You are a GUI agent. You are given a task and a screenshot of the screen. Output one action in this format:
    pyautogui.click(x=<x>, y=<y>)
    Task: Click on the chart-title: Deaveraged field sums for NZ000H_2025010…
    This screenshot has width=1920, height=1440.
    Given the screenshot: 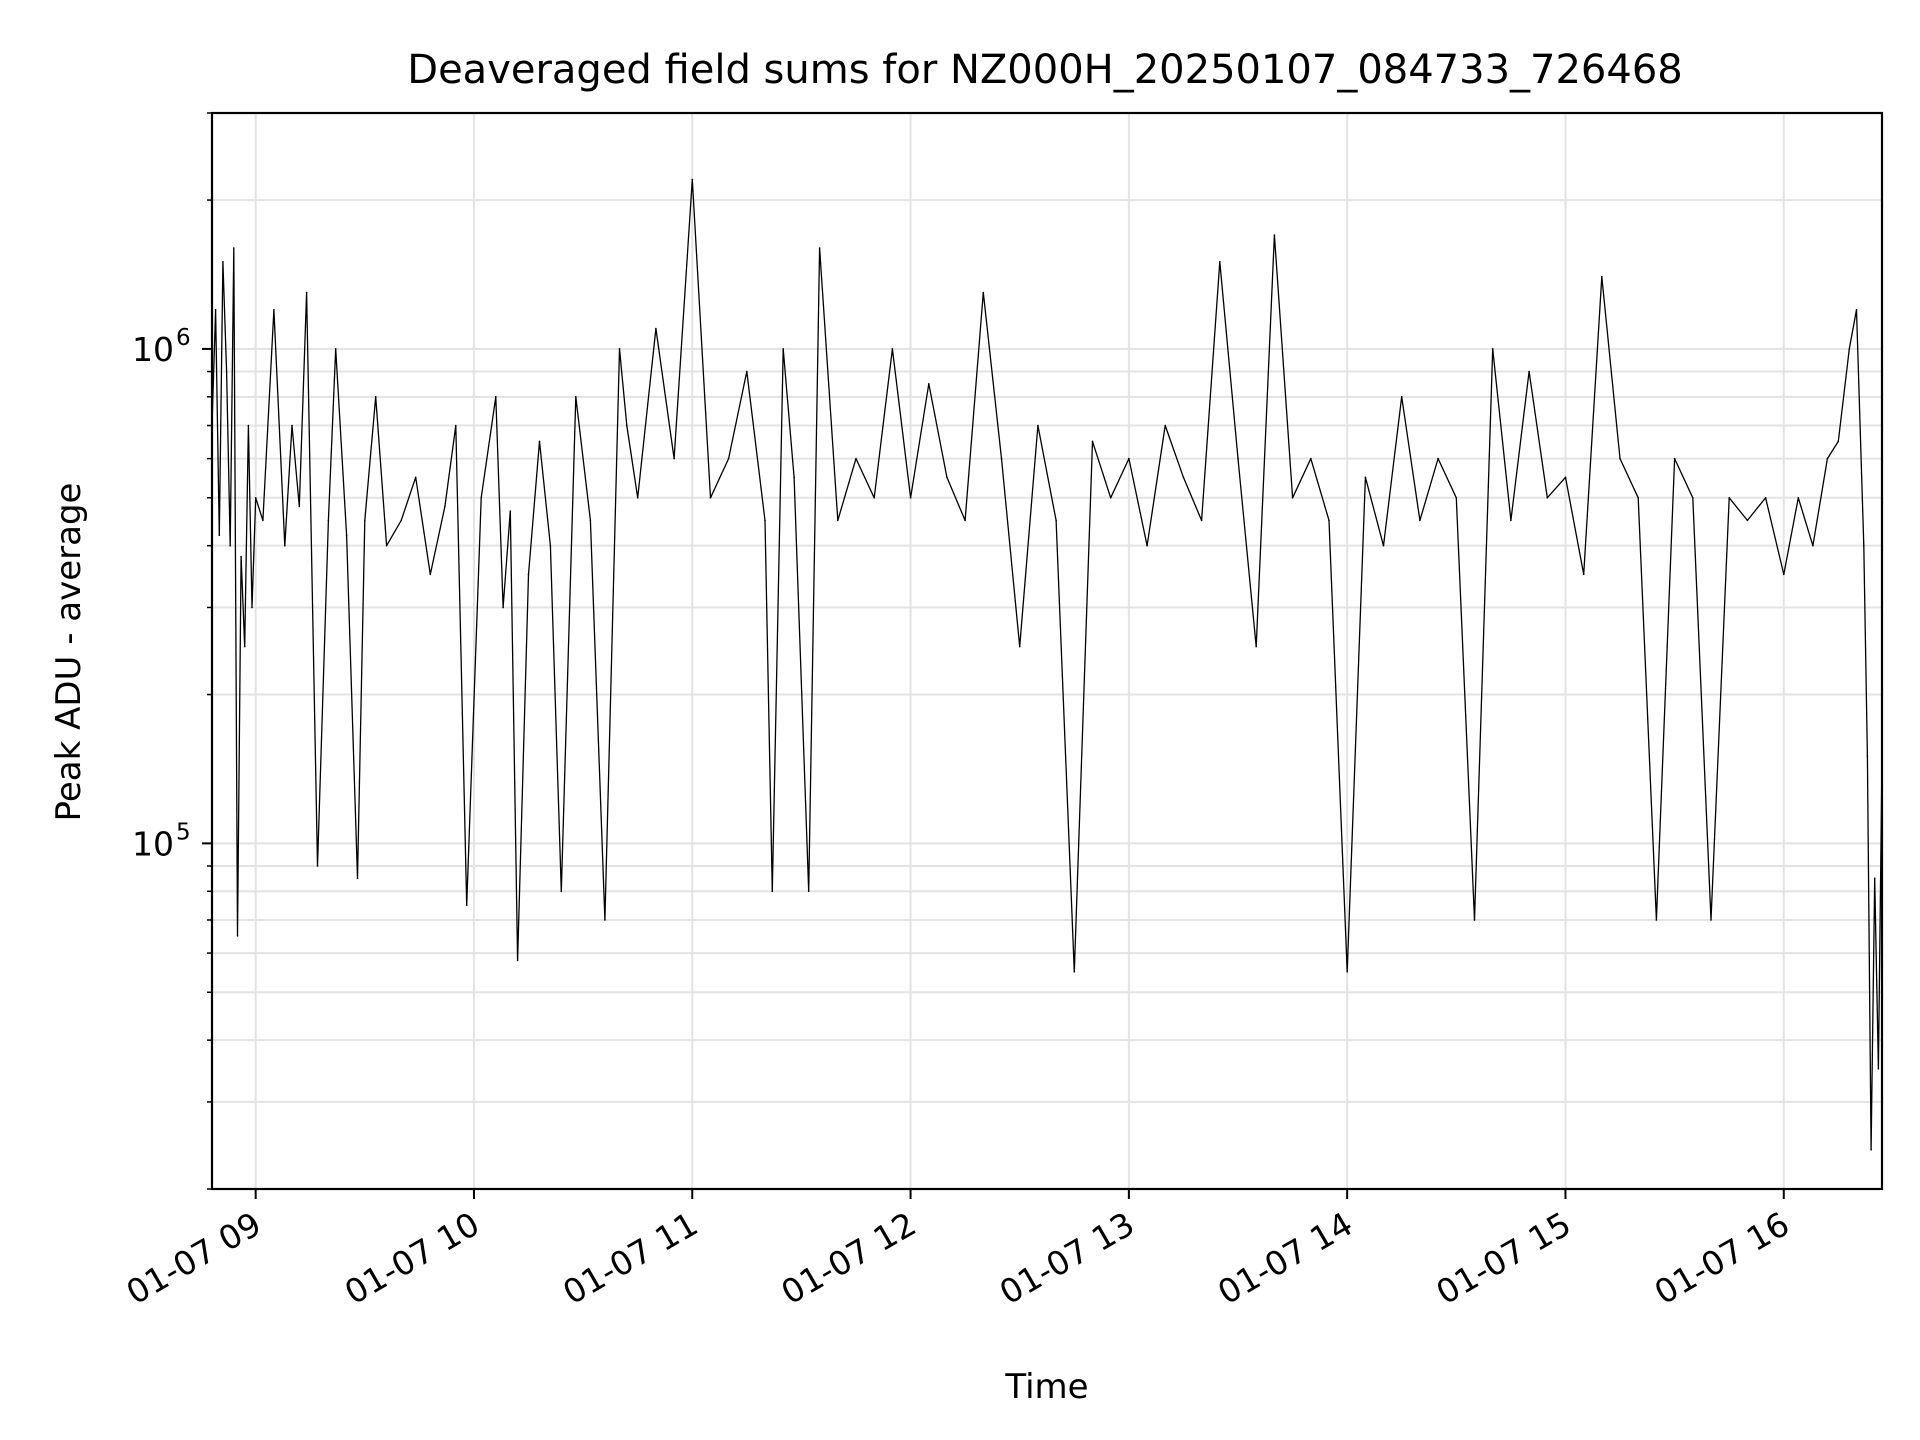 What is the action you would take?
    pyautogui.click(x=1044, y=70)
    